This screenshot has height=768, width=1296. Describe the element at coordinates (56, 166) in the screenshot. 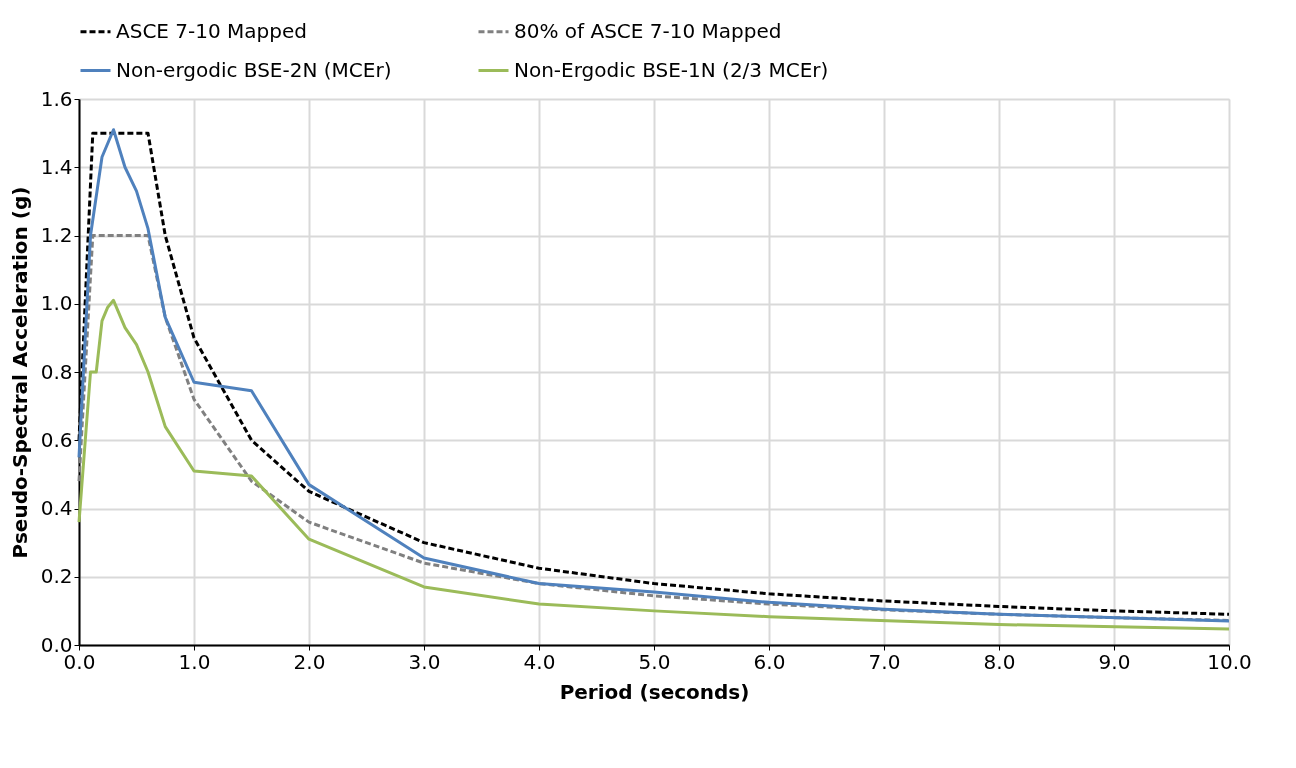

I see `y-tick-label: 1.4` at that location.